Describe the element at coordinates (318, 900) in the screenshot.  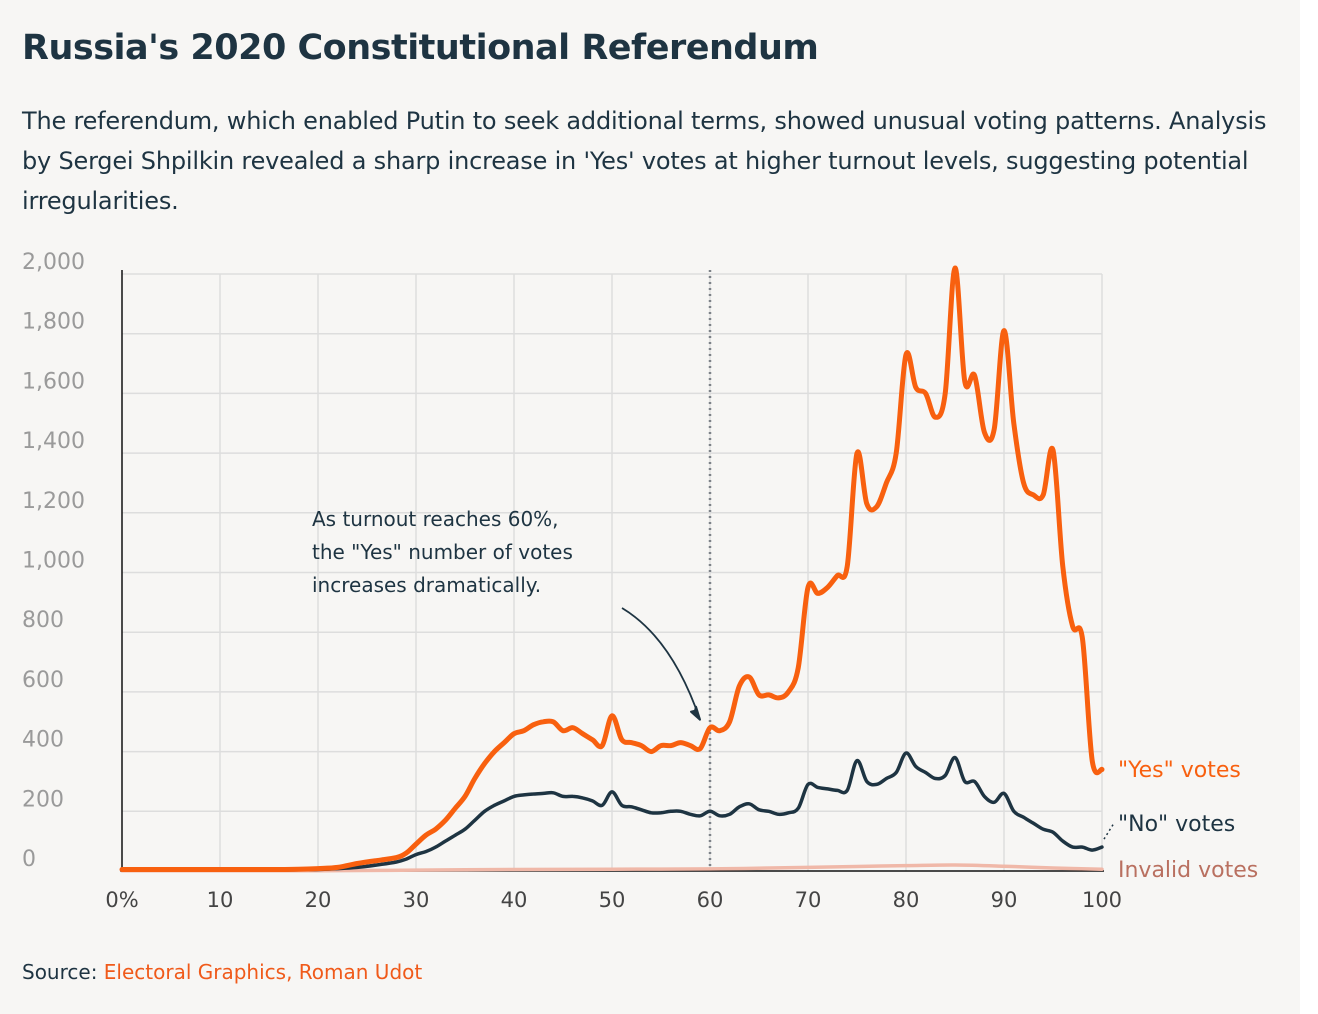
I see `x-tick-label-20: 20` at that location.